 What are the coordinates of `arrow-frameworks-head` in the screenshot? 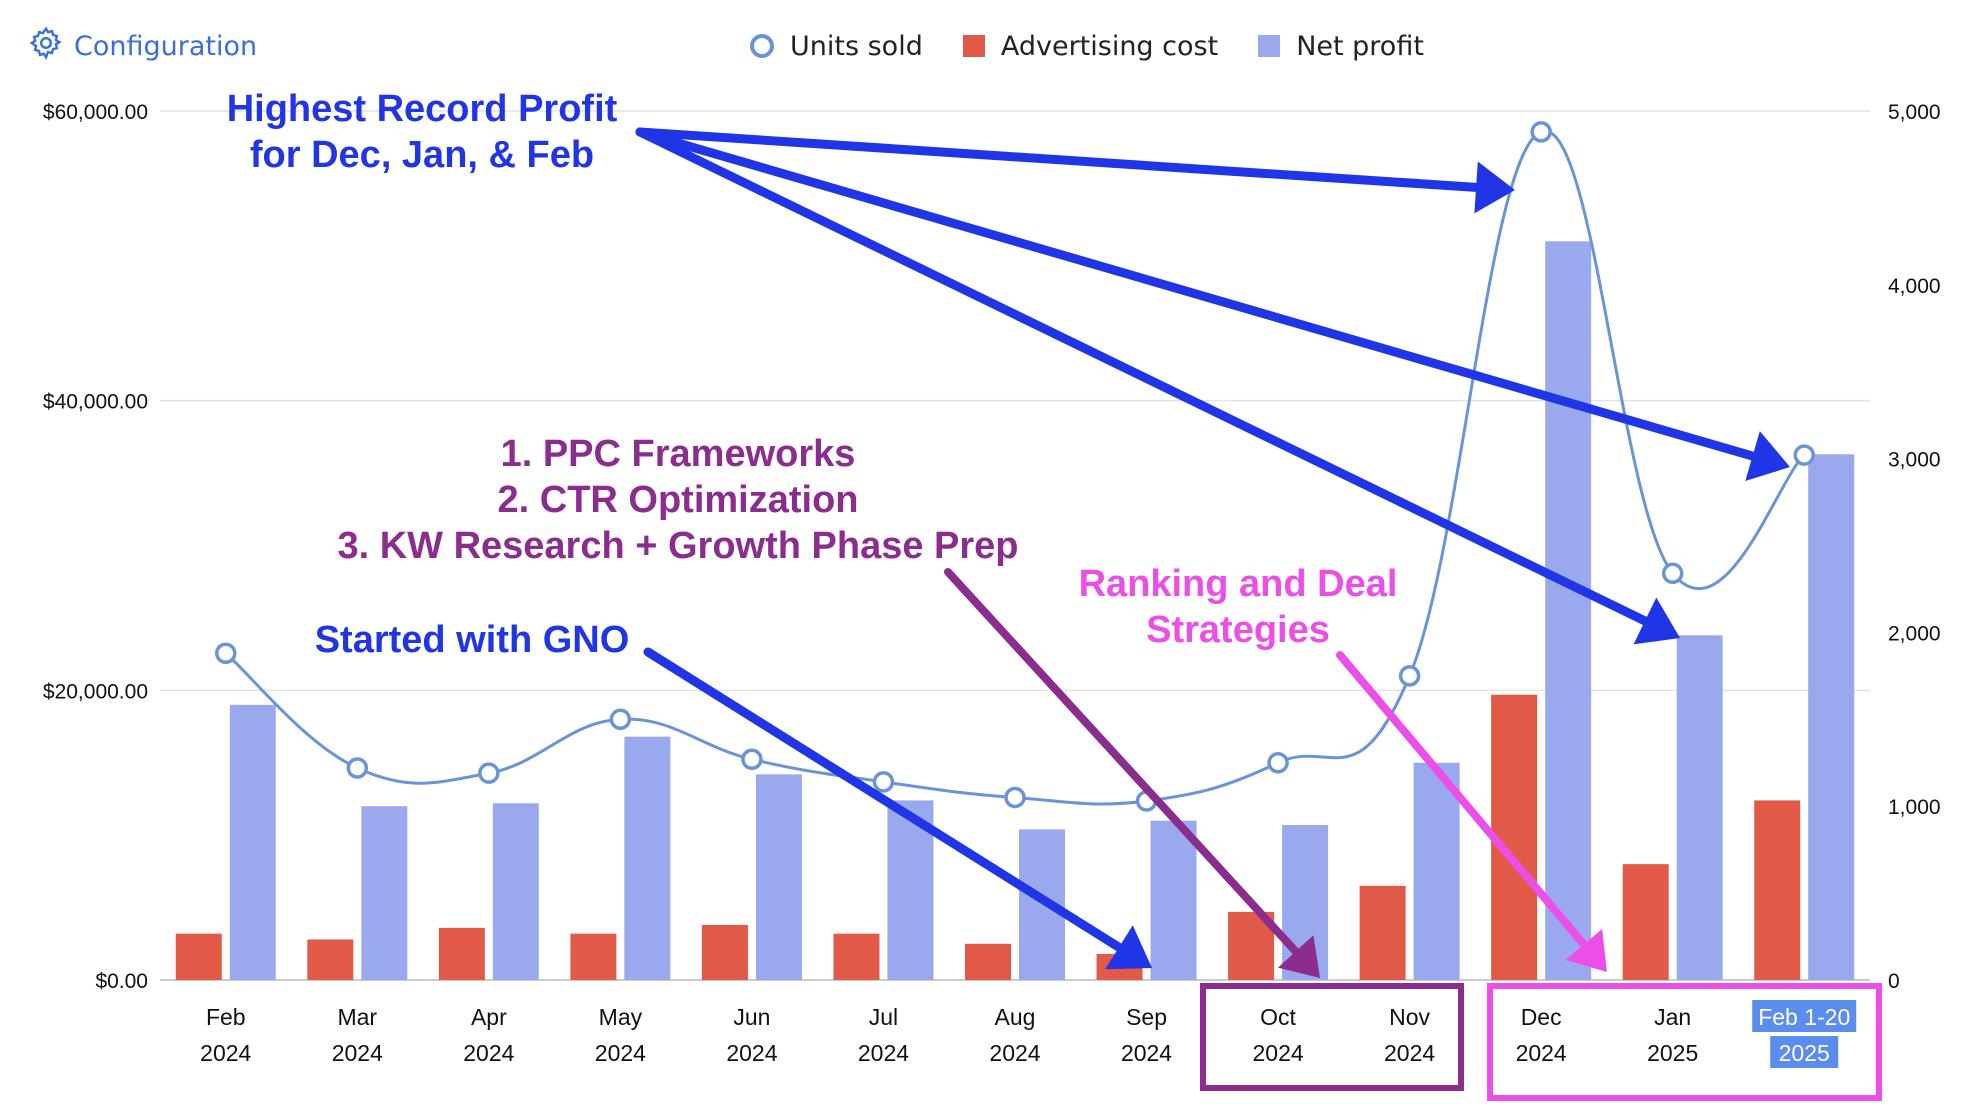 It's located at (1298, 956).